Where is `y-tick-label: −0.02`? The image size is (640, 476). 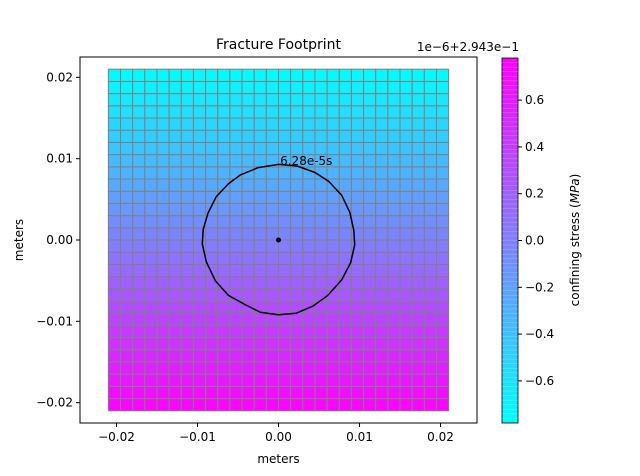
y-tick-label: −0.02 is located at coordinates (54, 403).